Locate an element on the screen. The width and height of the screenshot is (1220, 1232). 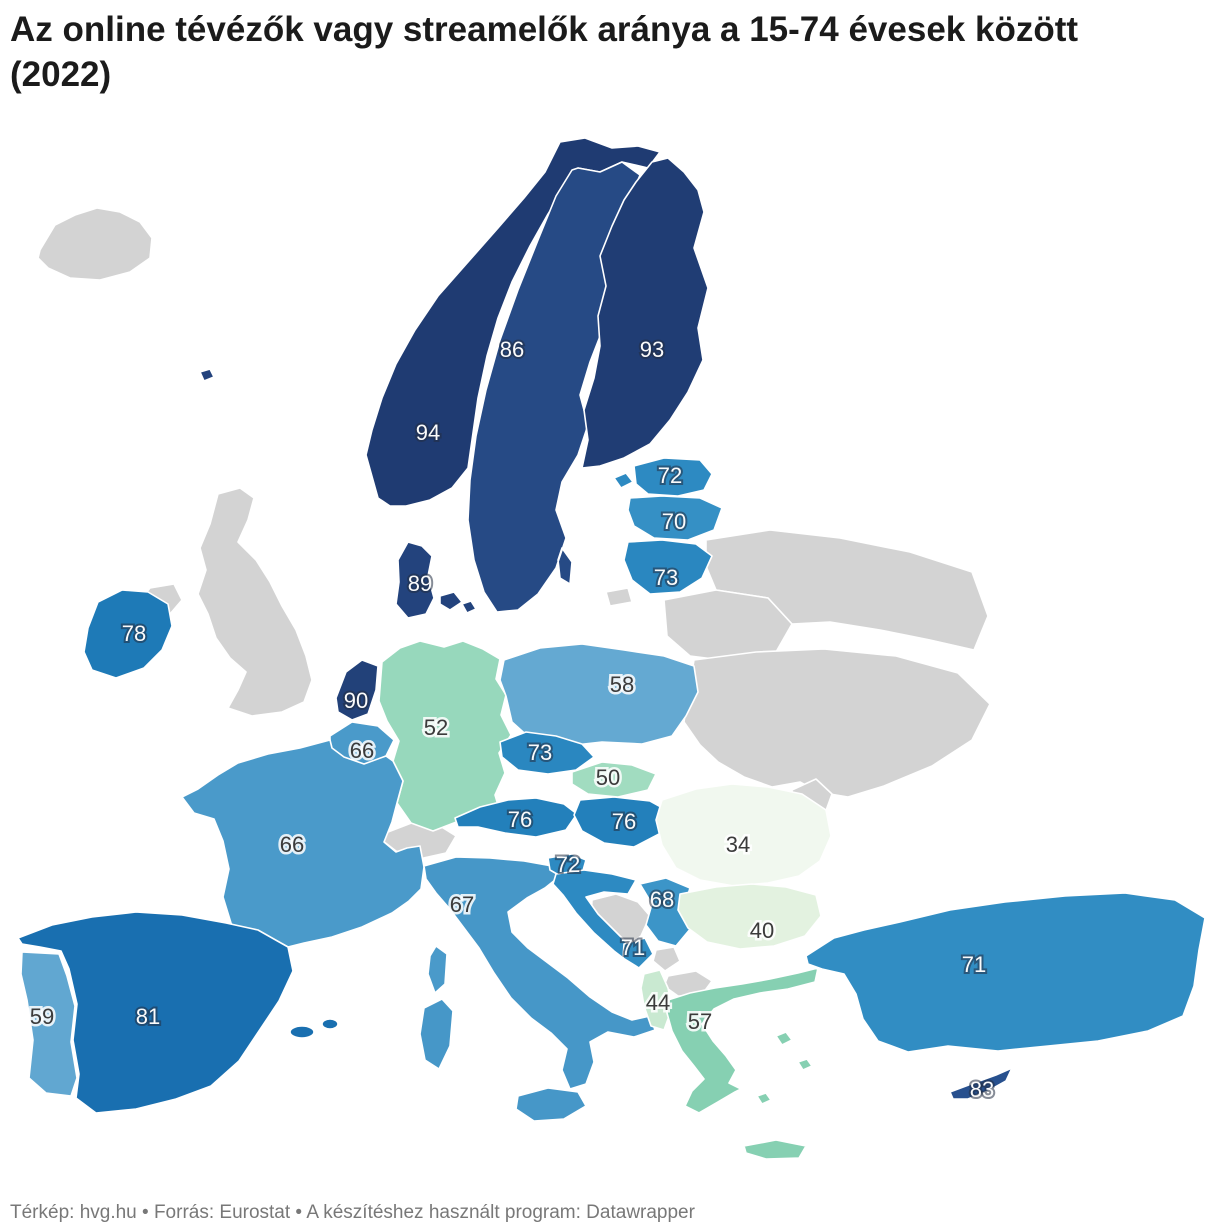
value-label-hungary: 76 is located at coordinates (624, 821).